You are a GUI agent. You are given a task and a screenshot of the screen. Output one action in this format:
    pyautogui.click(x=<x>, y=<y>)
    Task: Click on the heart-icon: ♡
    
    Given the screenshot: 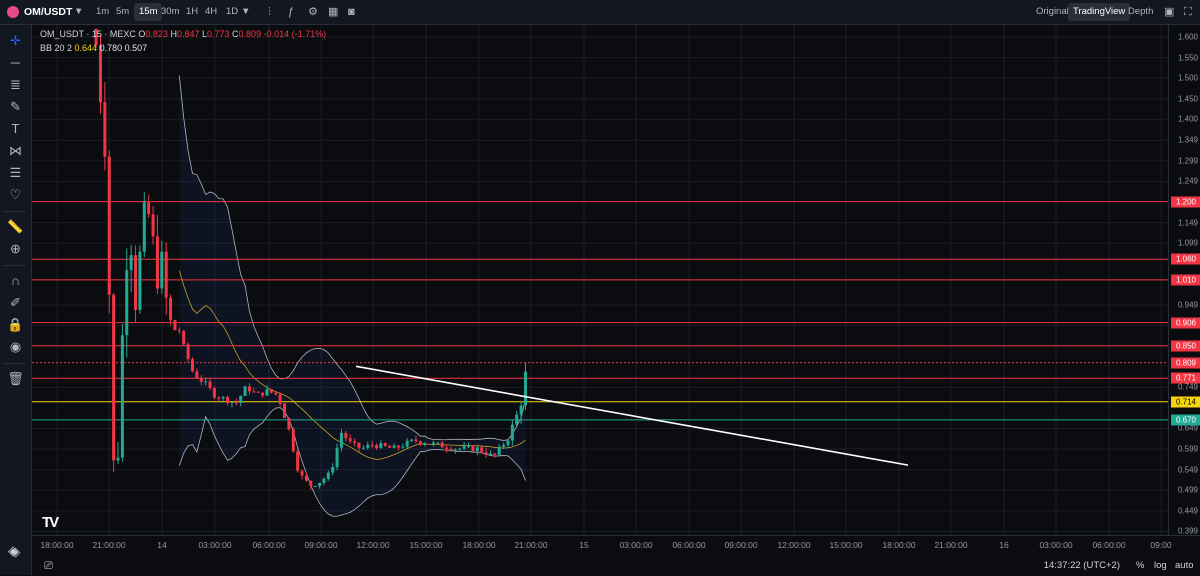 What is the action you would take?
    pyautogui.click(x=15, y=194)
    